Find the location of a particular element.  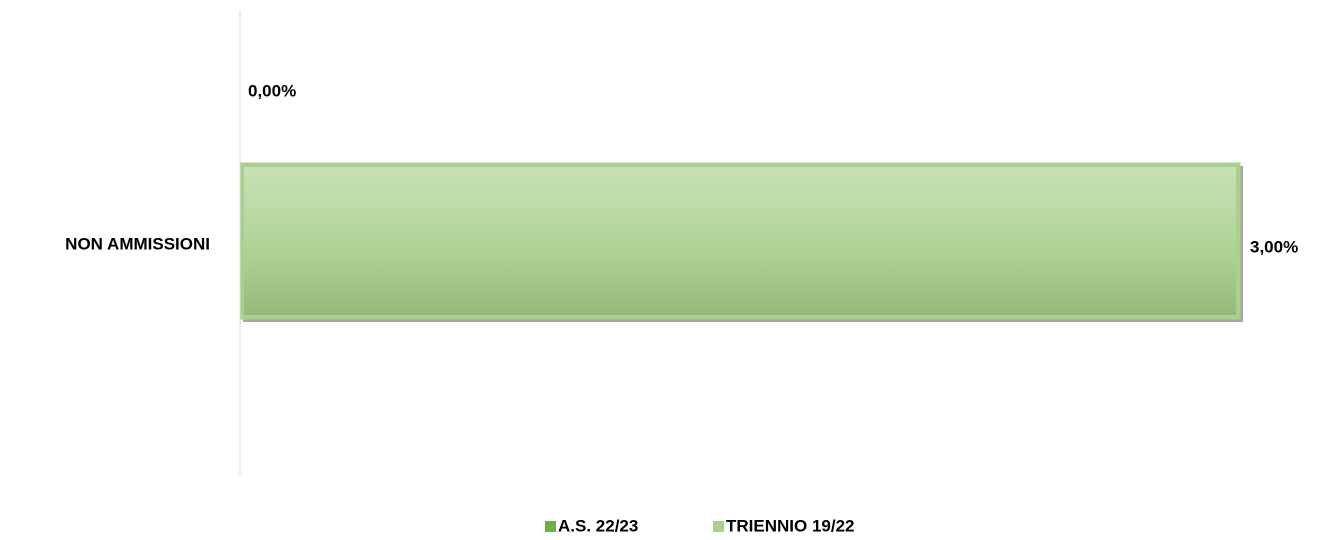

legend-label: TRIENNIO 19/22 is located at coordinates (790, 525).